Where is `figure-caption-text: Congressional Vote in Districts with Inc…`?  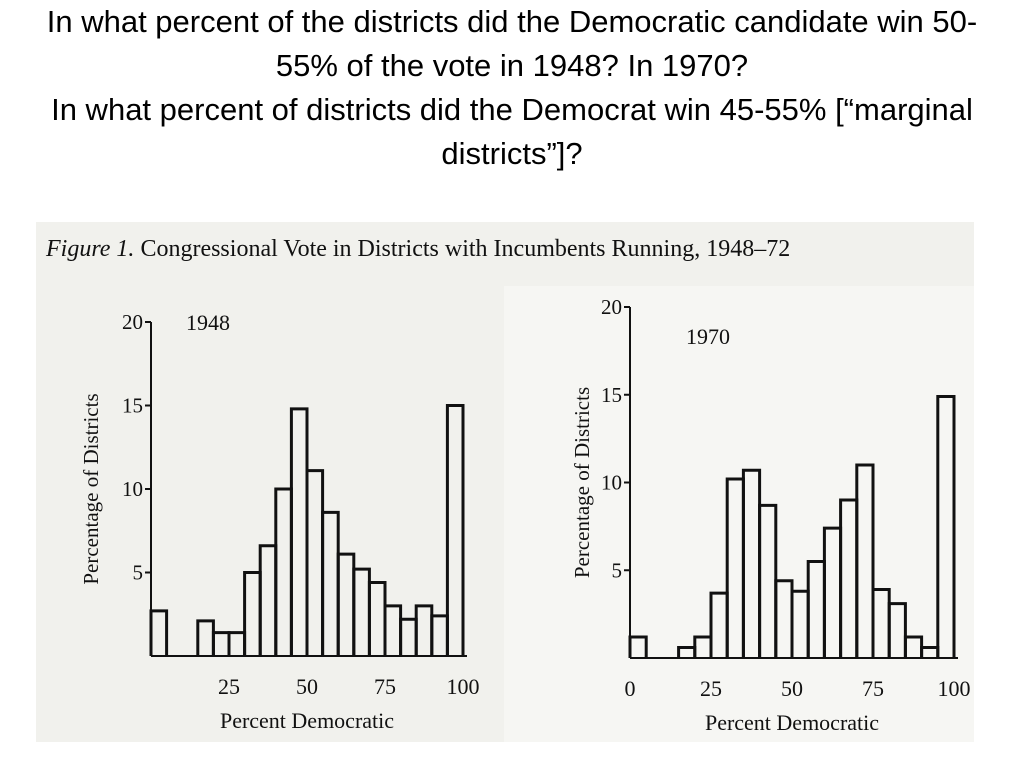 figure-caption-text: Congressional Vote in Districts with Inc… is located at coordinates (465, 249).